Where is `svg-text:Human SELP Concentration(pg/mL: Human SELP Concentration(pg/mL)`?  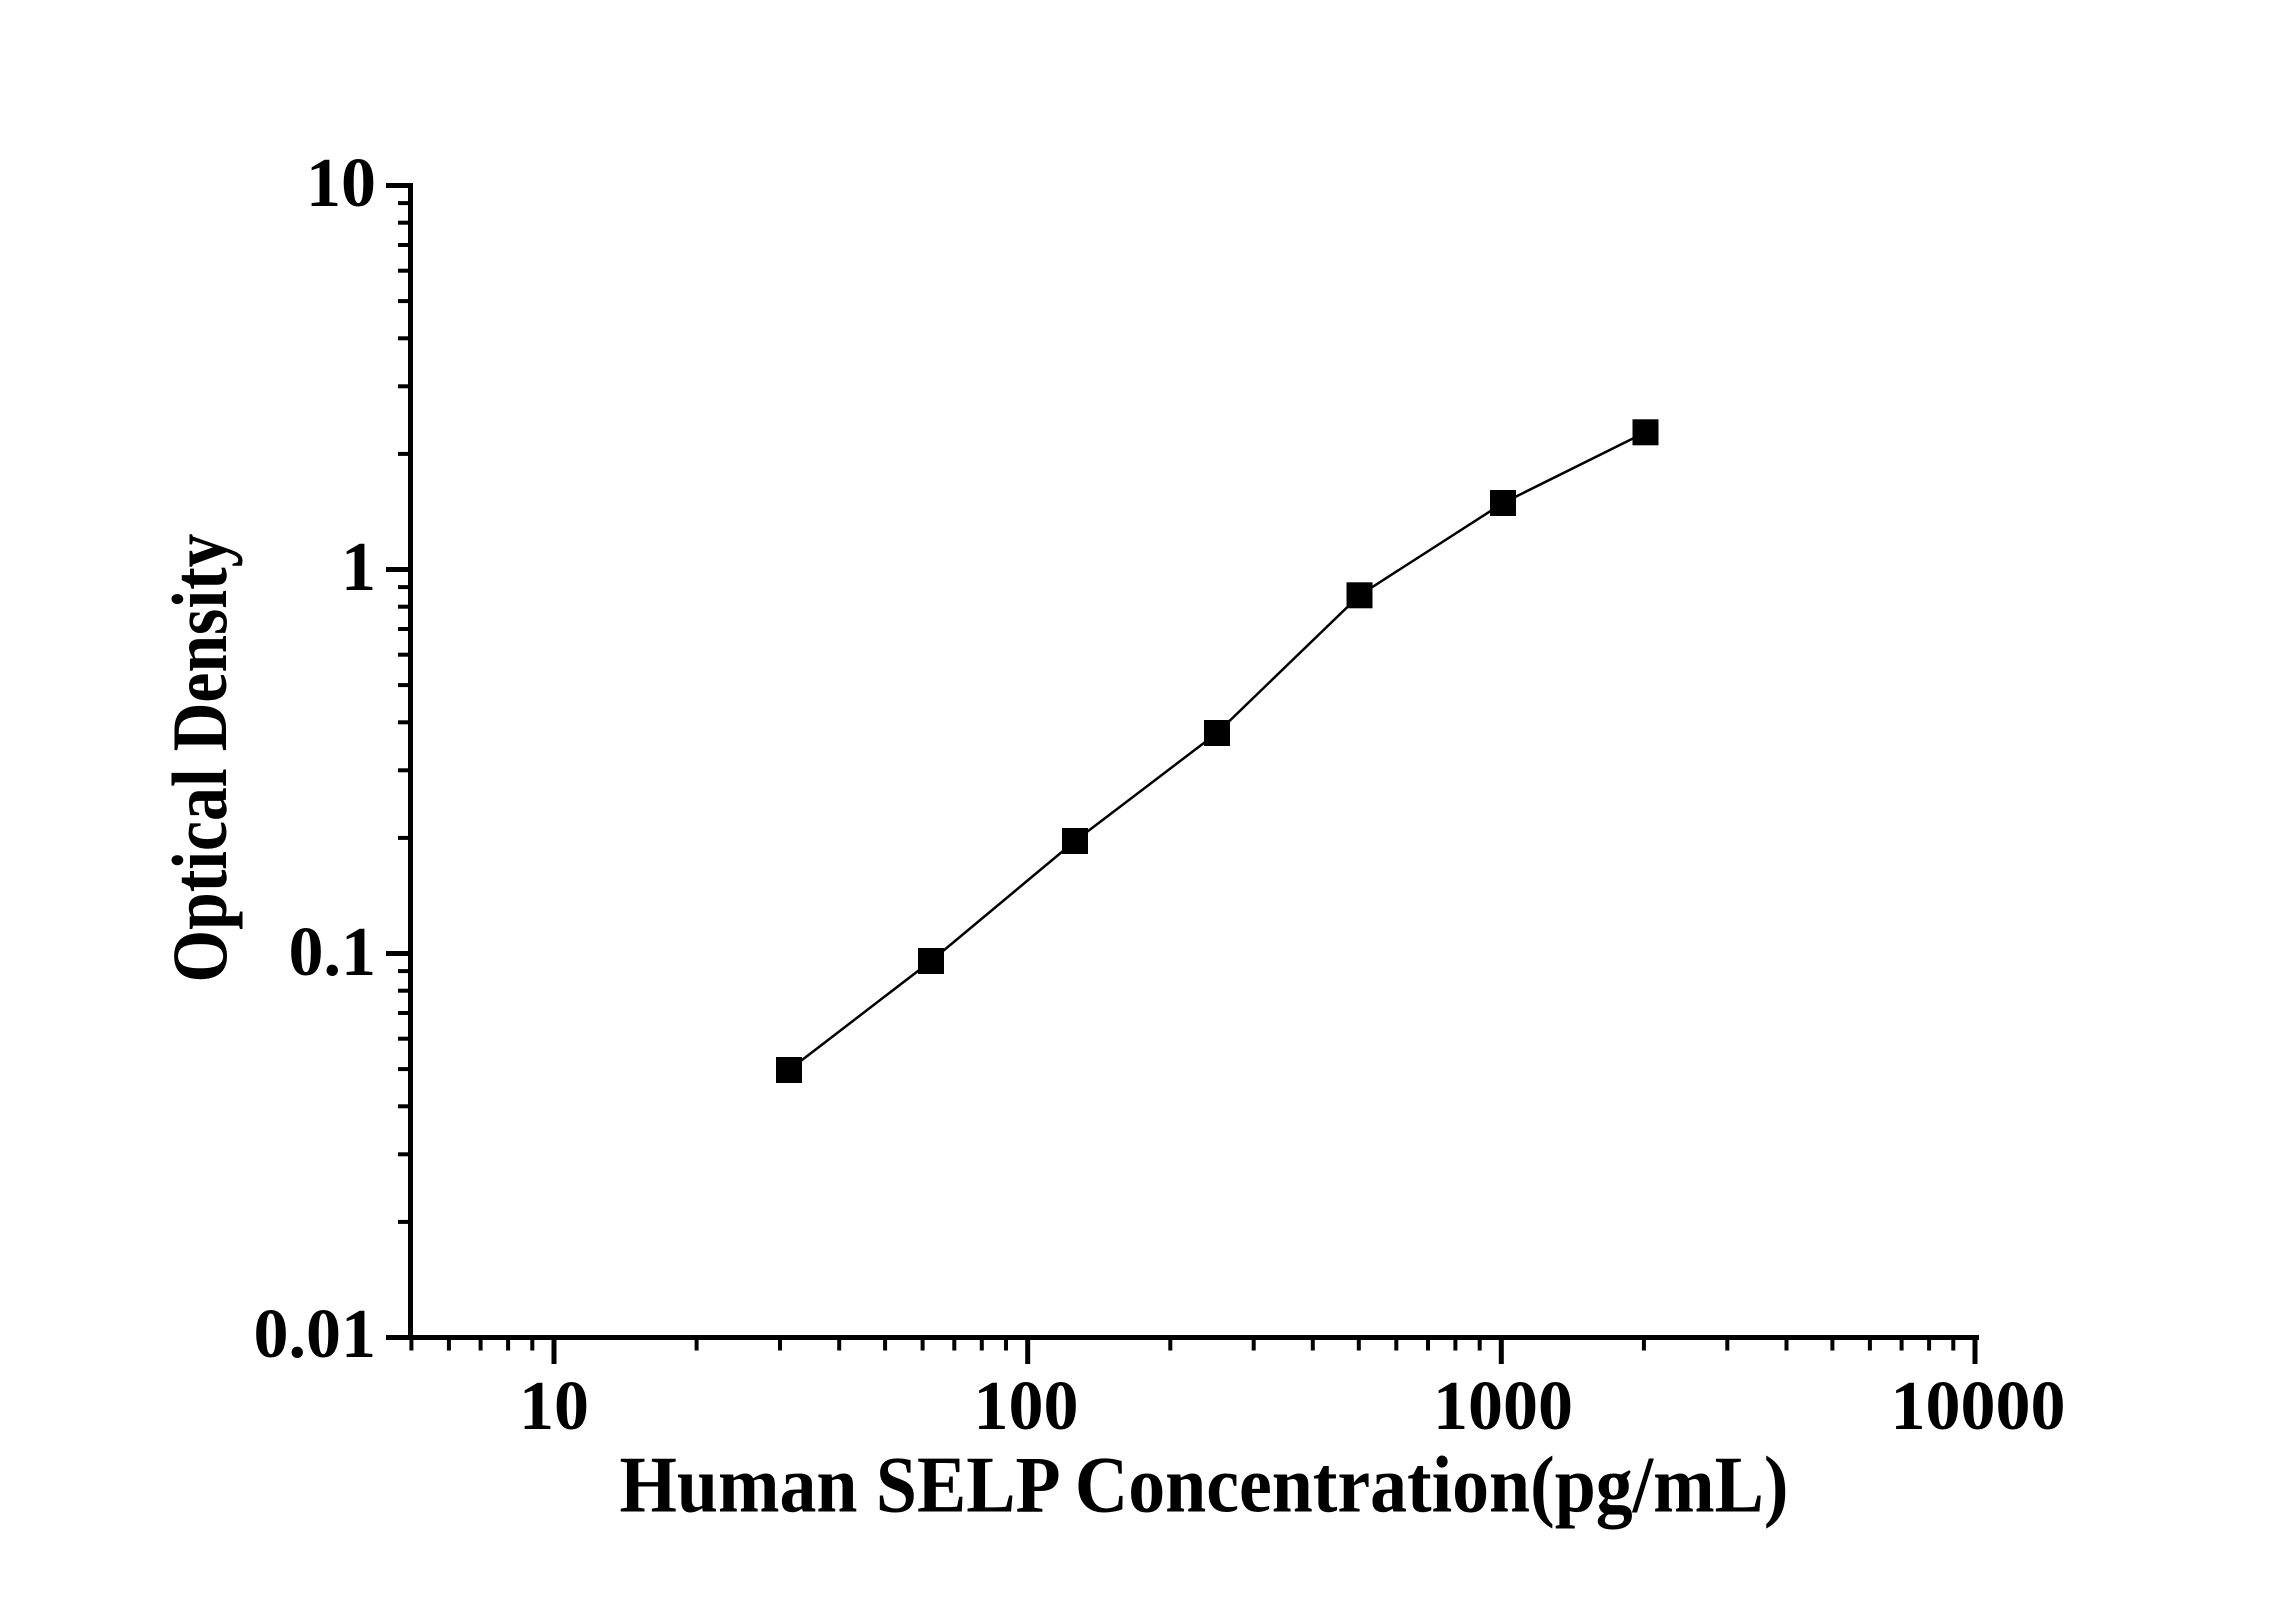 svg-text:Human SELP Concentration(pg/mL: Human SELP Concentration(pg/mL) is located at coordinates (1204, 1486).